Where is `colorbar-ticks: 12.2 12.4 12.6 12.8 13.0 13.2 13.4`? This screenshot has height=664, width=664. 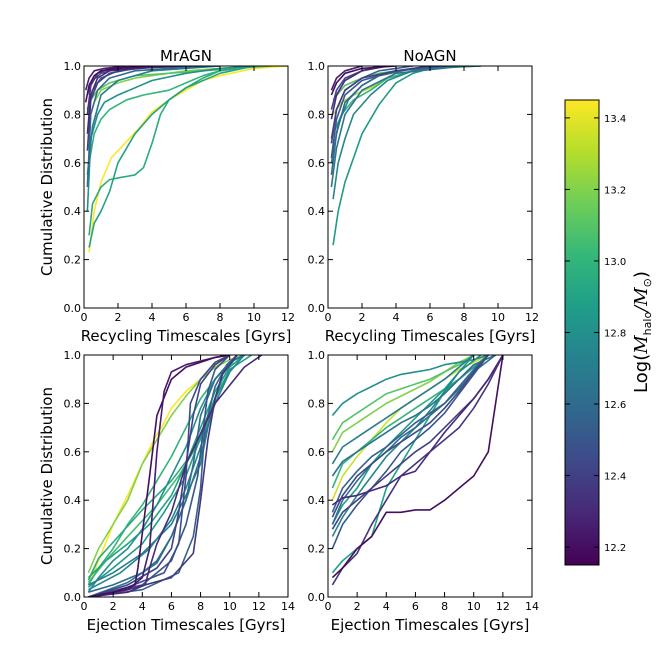 colorbar-ticks: 12.2 12.4 12.6 12.8 13.0 13.2 13.4 is located at coordinates (595, 334).